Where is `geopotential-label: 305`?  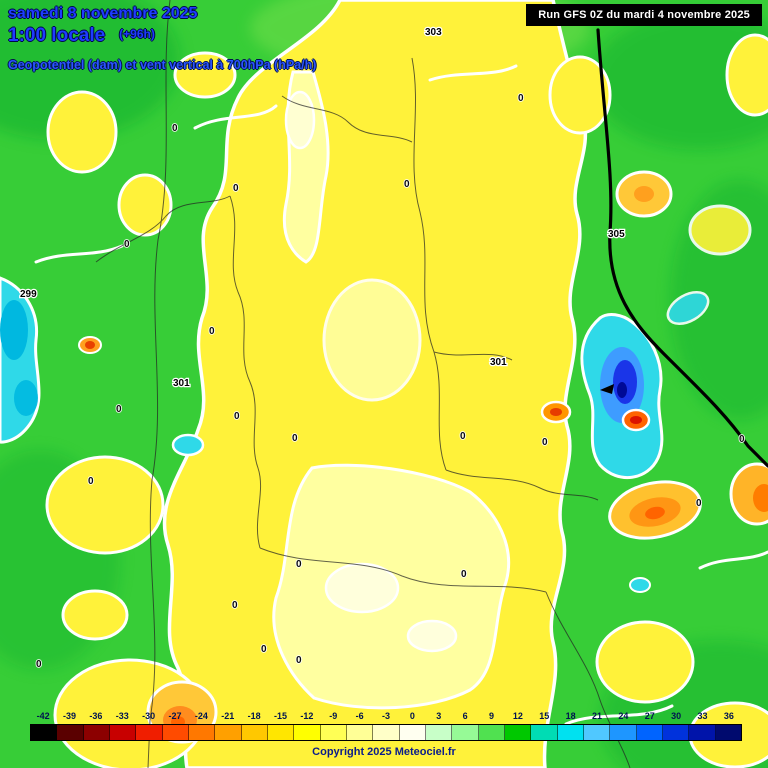 geopotential-label: 305 is located at coordinates (616, 234).